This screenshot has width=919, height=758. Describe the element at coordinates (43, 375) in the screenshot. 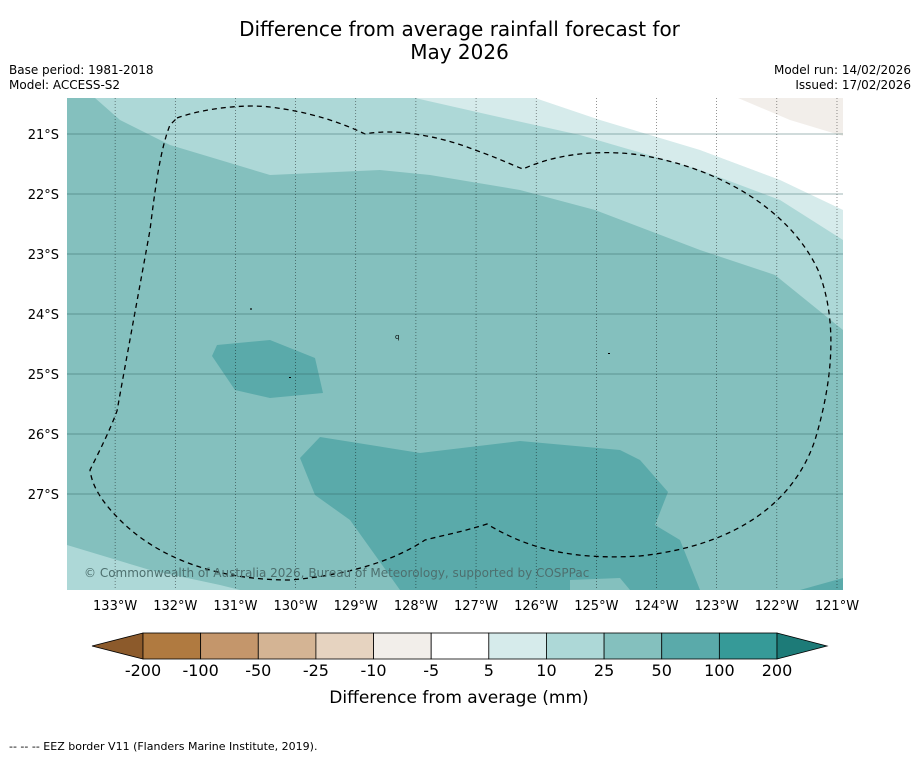

I see `lat-tick-label: 25°S` at that location.